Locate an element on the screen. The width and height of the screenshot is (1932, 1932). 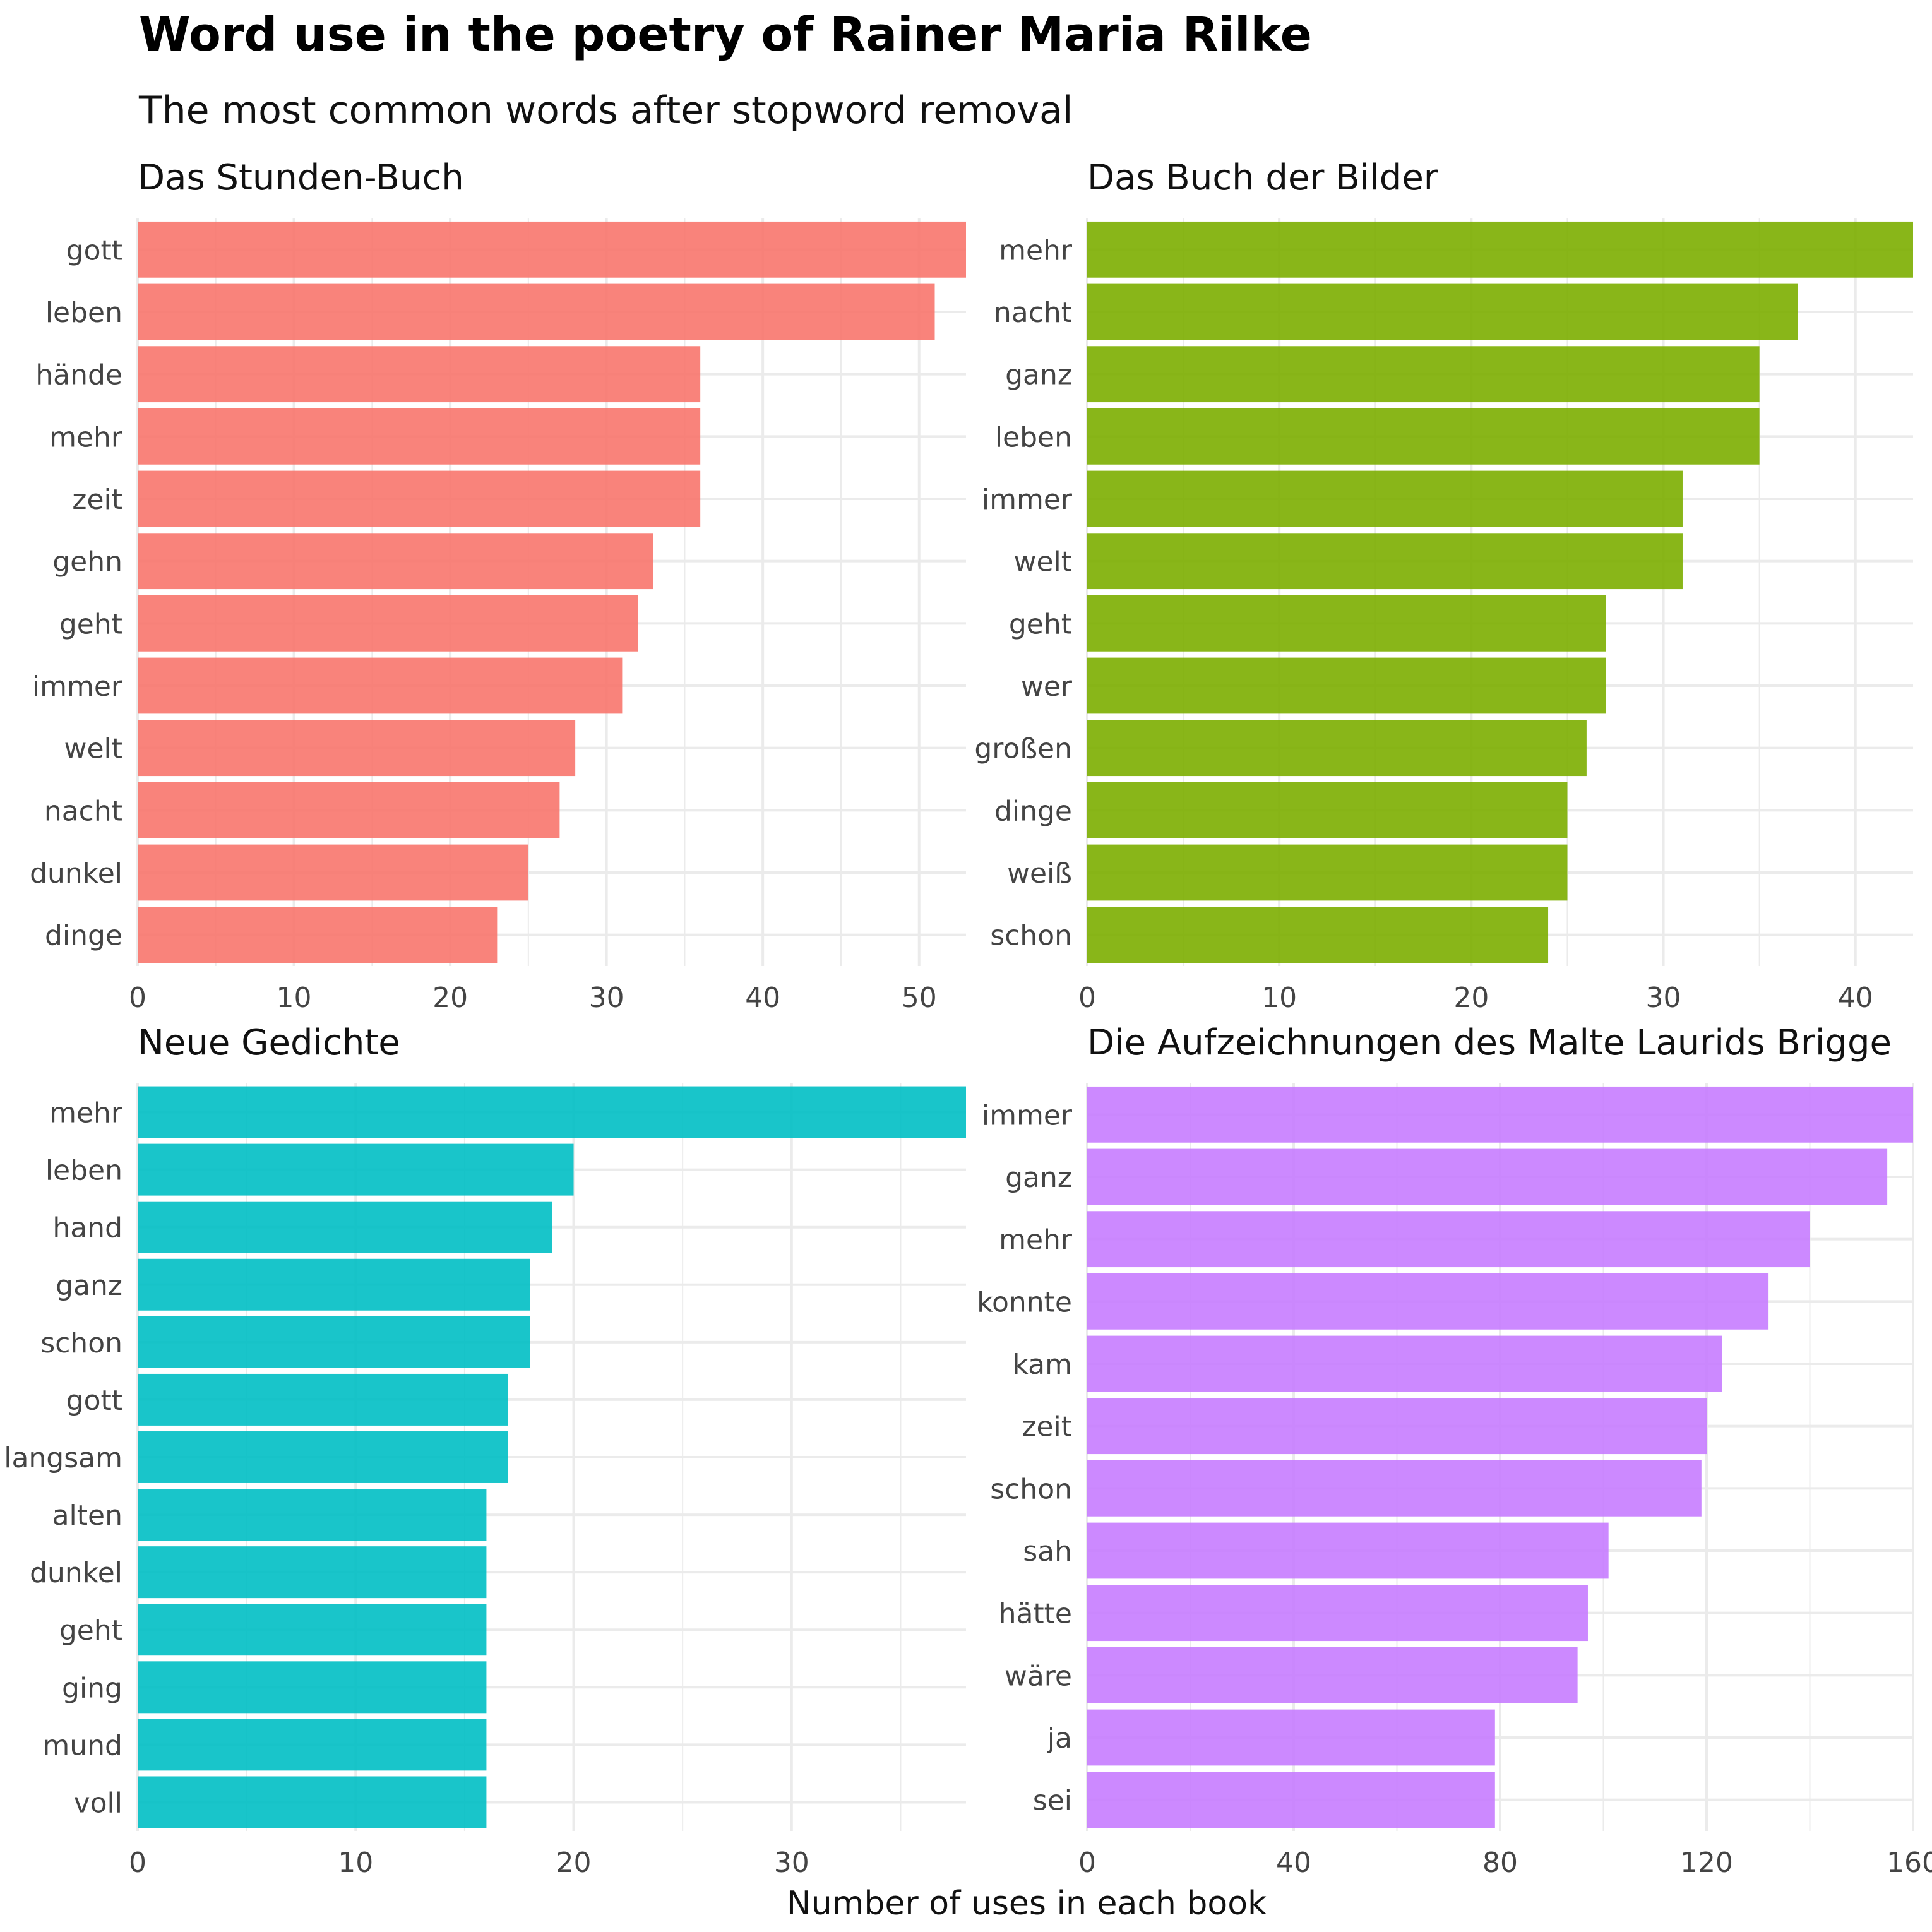
x-tick-label: 80 is located at coordinates (1500, 1863).